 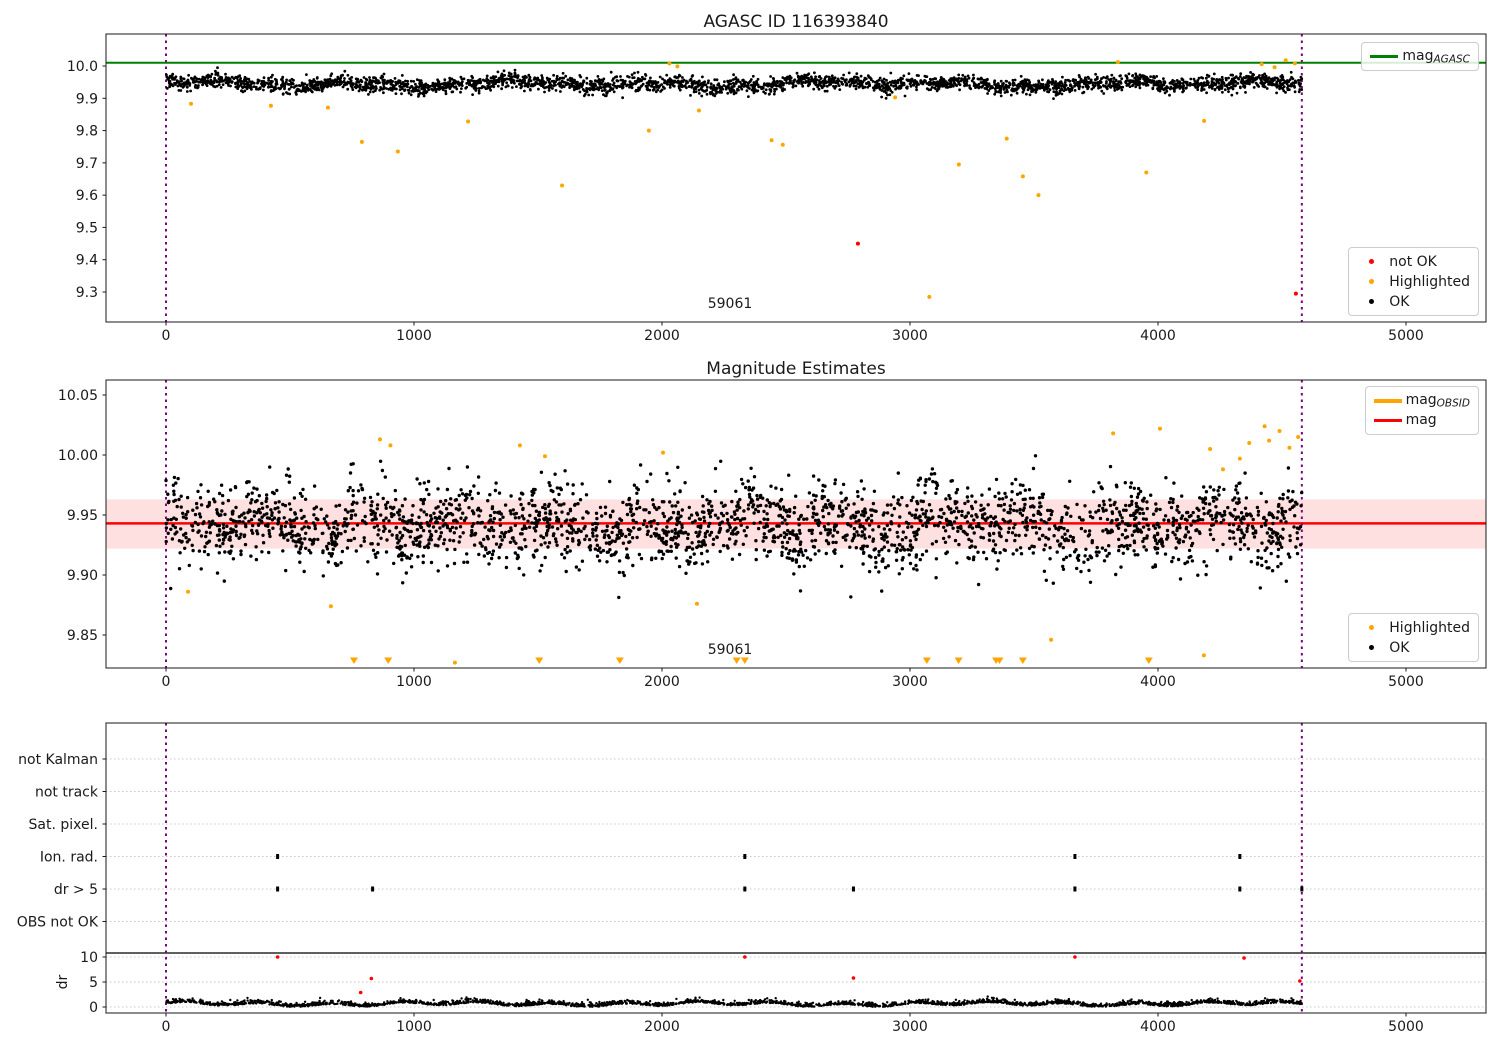 I want to click on mag-line-swatch, so click(x=1387, y=420).